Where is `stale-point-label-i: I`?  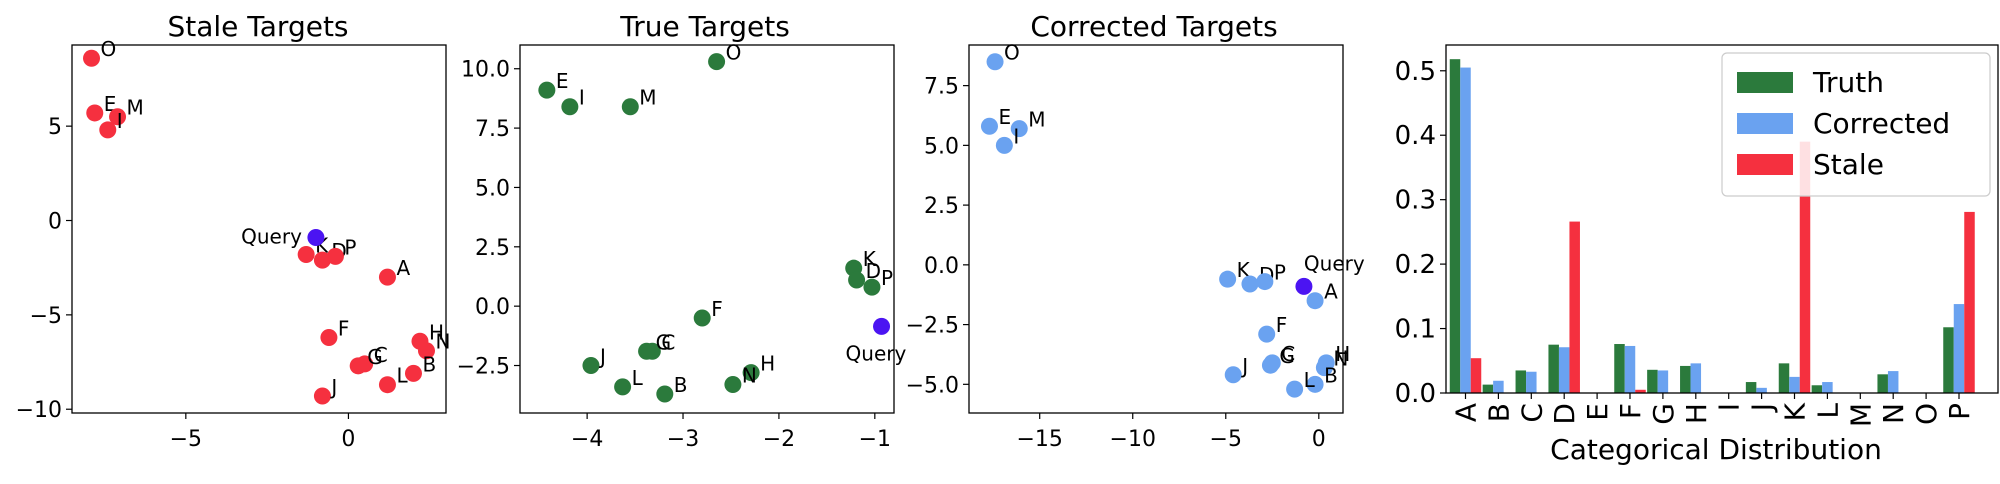 stale-point-label-i: I is located at coordinates (120, 121).